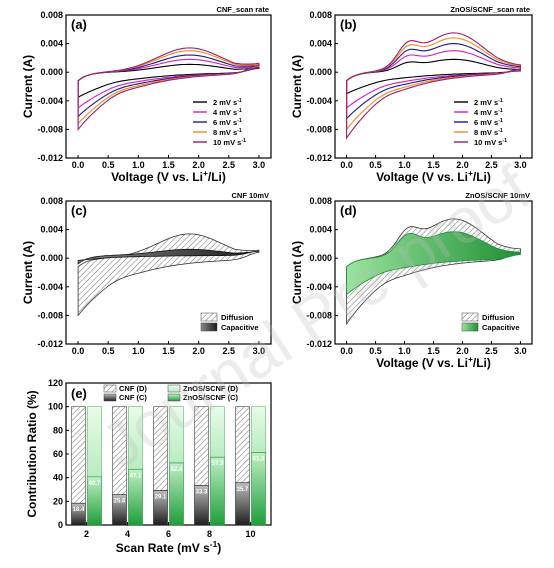 Image resolution: width=554 pixels, height=568 pixels. What do you see at coordinates (242, 445) in the screenshot?
I see `bar-cnf-diffusion` at bounding box center [242, 445].